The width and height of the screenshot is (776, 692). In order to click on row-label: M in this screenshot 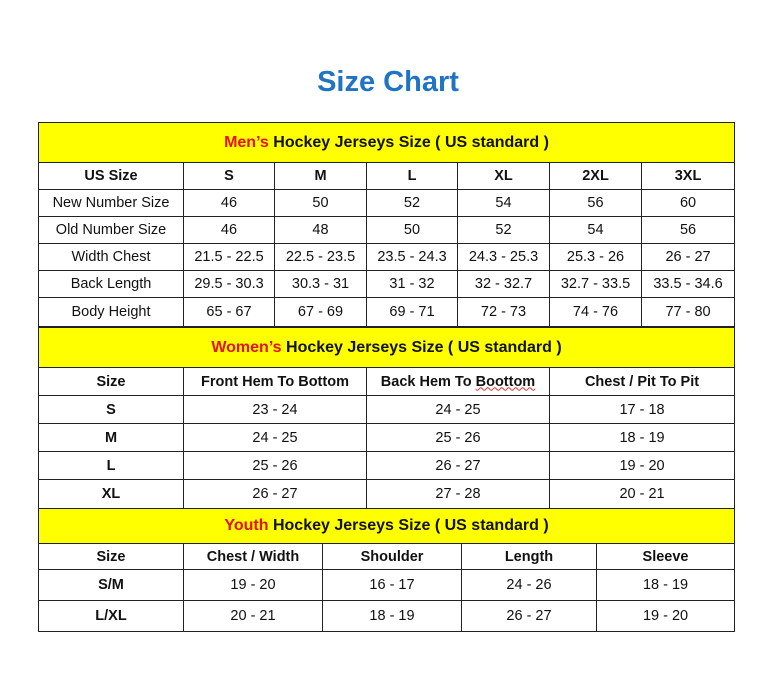, I will do `click(111, 437)`.